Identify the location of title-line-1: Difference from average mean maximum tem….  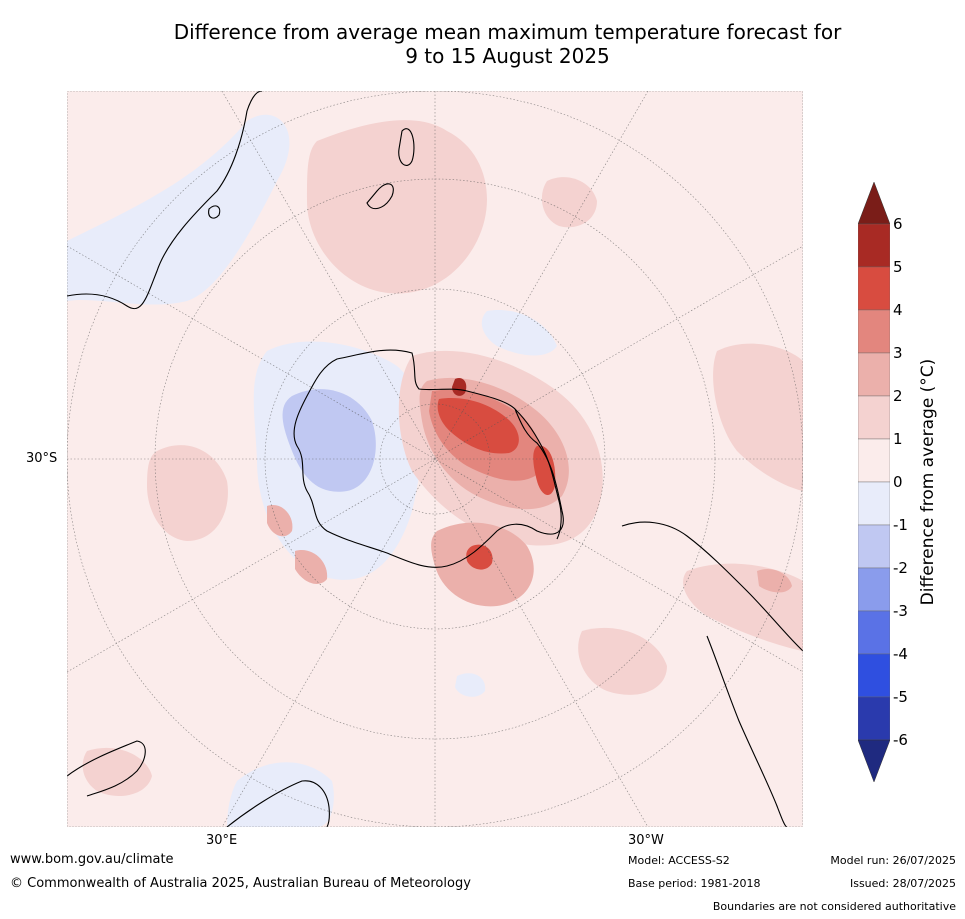
(507, 32).